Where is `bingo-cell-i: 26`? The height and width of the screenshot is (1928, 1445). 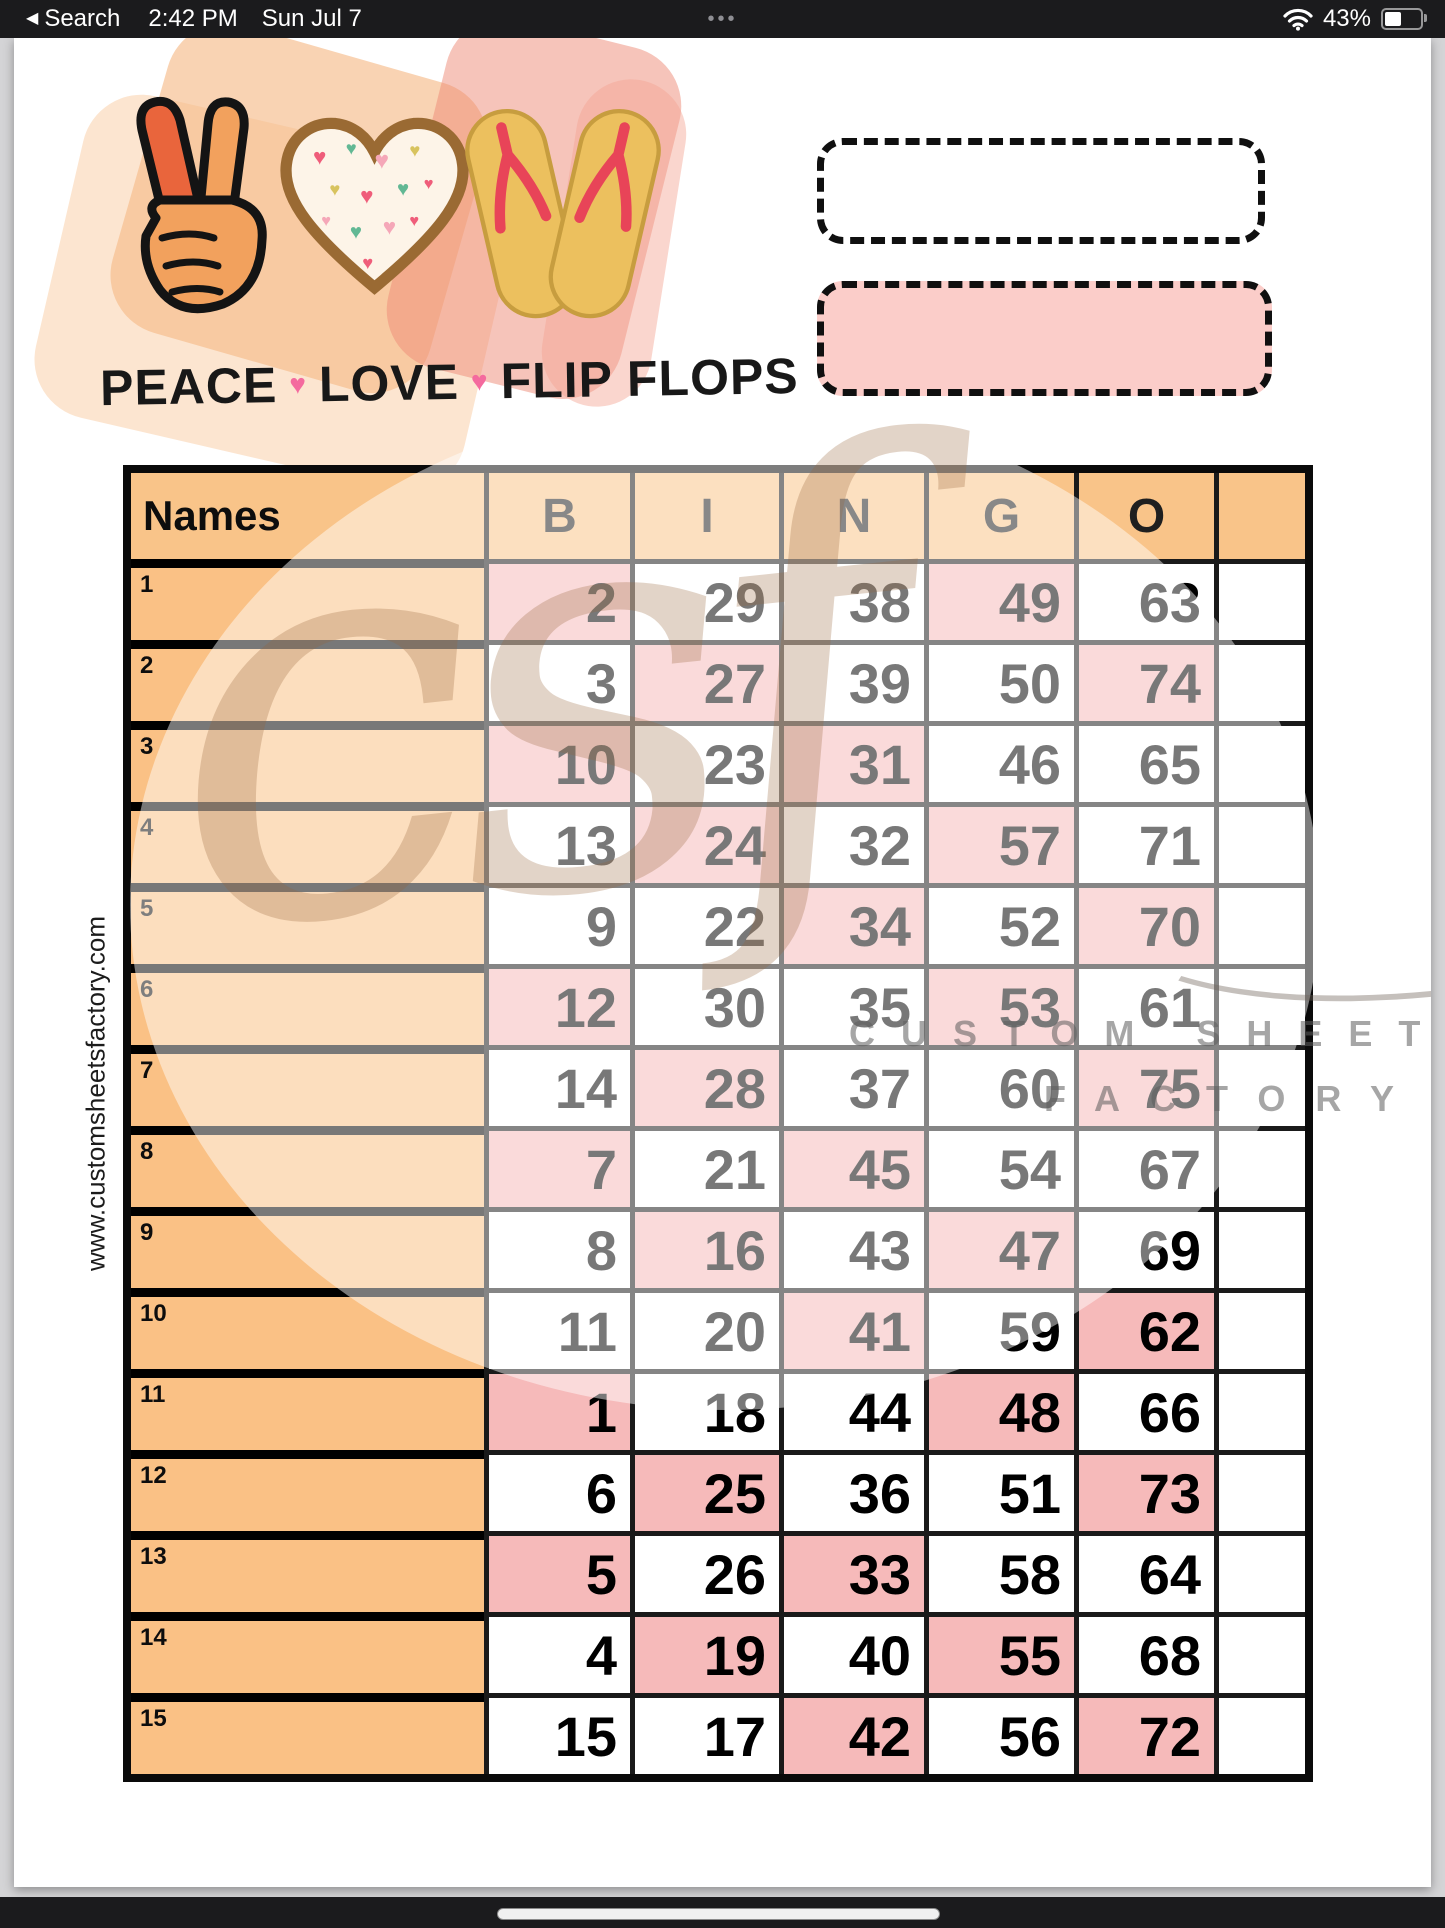 bingo-cell-i: 26 is located at coordinates (704, 1571).